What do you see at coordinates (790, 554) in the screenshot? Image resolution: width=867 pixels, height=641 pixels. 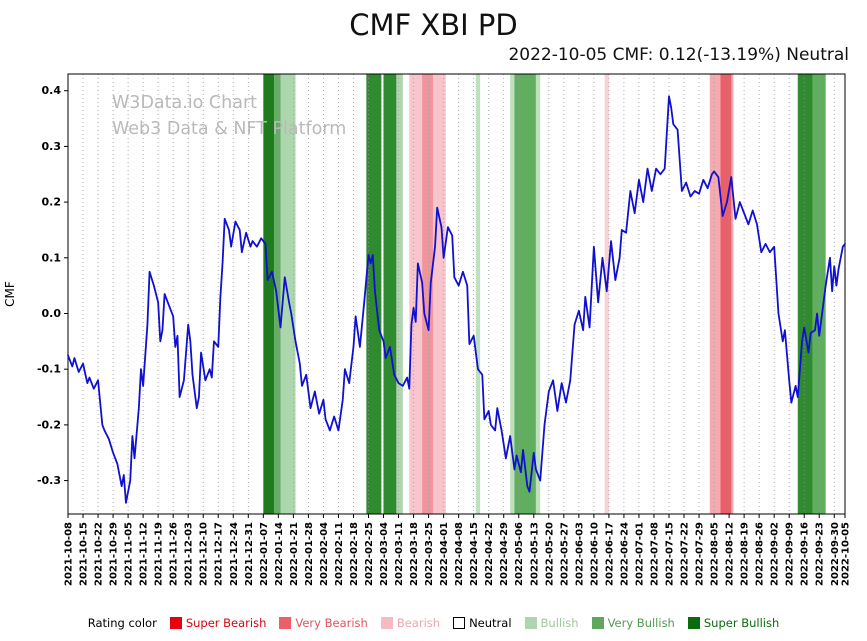 I see `svg-text: 2022-09-09` at bounding box center [790, 554].